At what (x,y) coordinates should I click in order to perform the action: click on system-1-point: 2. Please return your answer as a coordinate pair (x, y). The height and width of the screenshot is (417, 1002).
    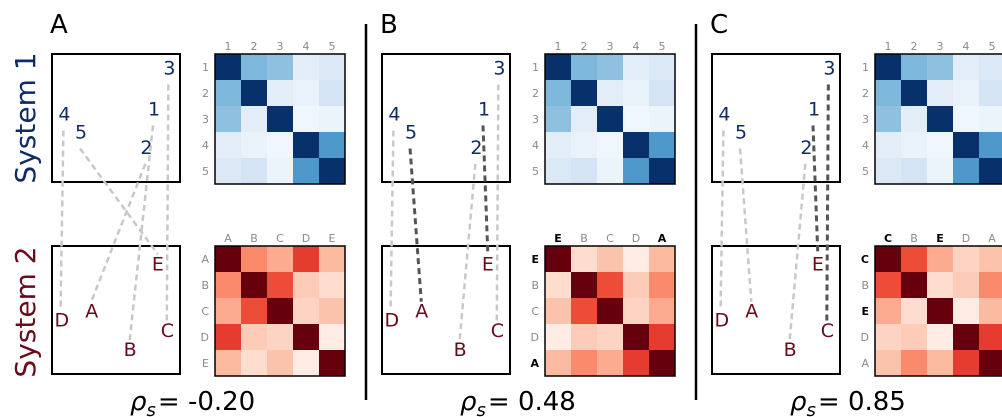
    Looking at the image, I should click on (146, 148).